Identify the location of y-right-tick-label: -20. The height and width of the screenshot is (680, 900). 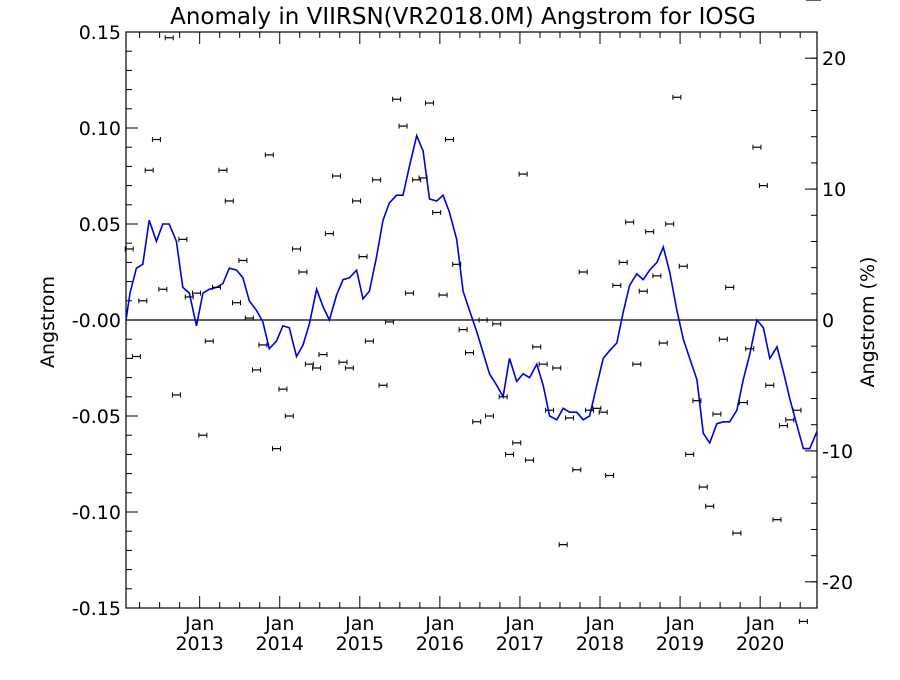
(837, 583).